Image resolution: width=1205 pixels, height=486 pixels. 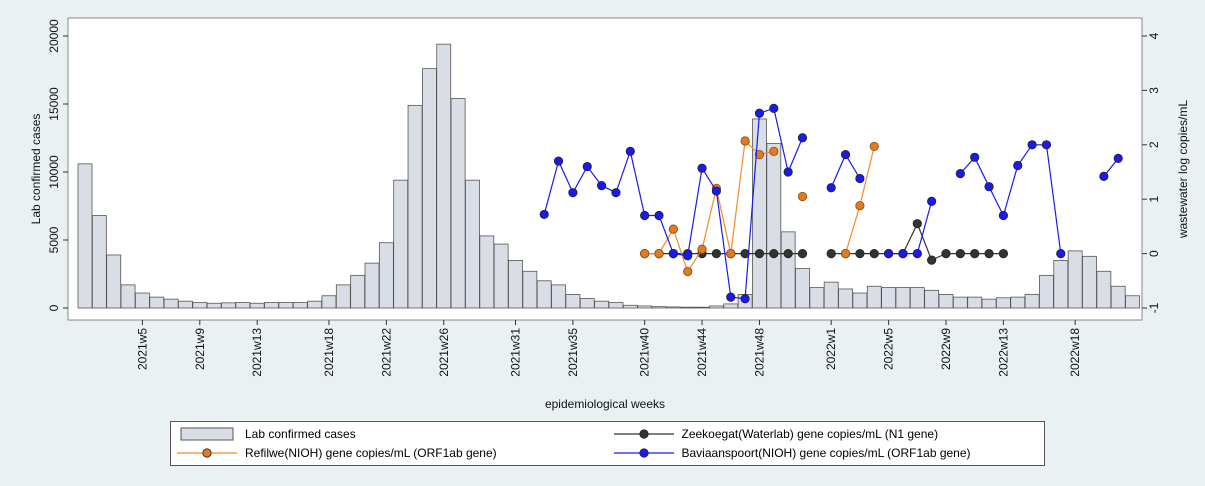 What do you see at coordinates (1003, 352) in the screenshot?
I see `x-tick-label: 2022w13` at bounding box center [1003, 352].